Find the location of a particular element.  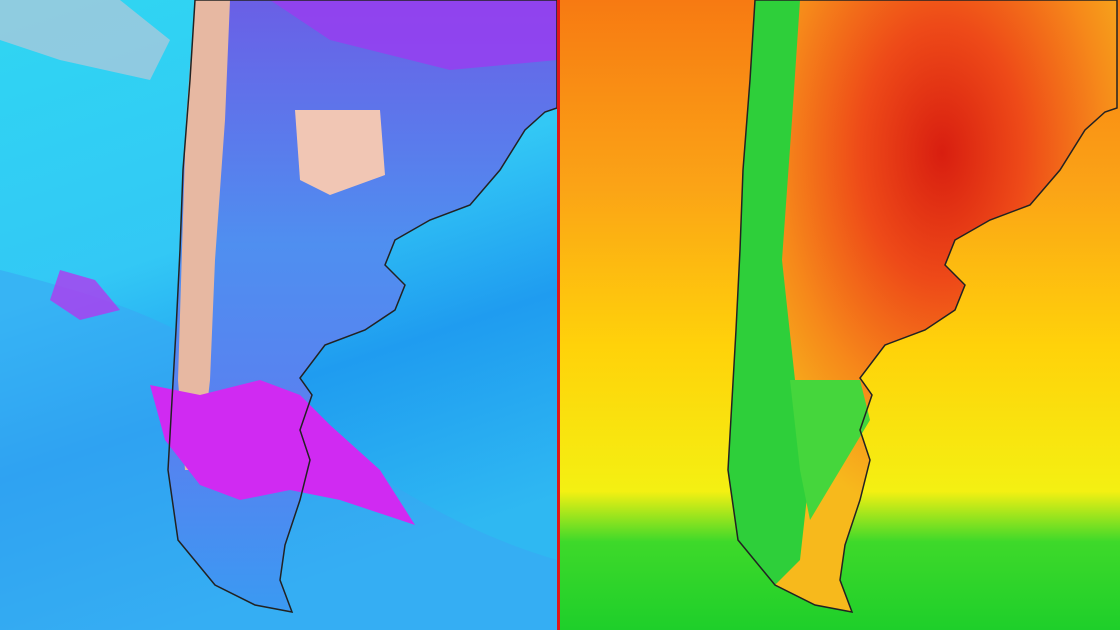

divider is located at coordinates (558, 315).